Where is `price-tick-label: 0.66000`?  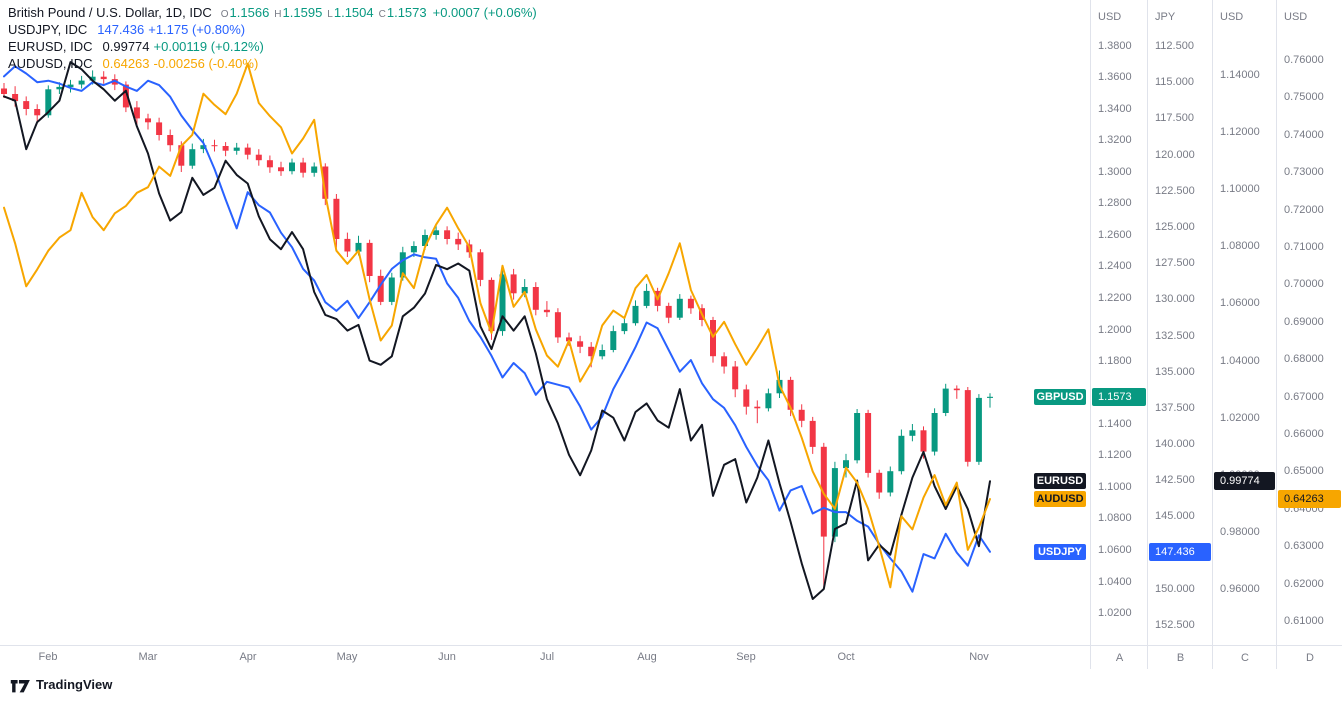 price-tick-label: 0.66000 is located at coordinates (1304, 434).